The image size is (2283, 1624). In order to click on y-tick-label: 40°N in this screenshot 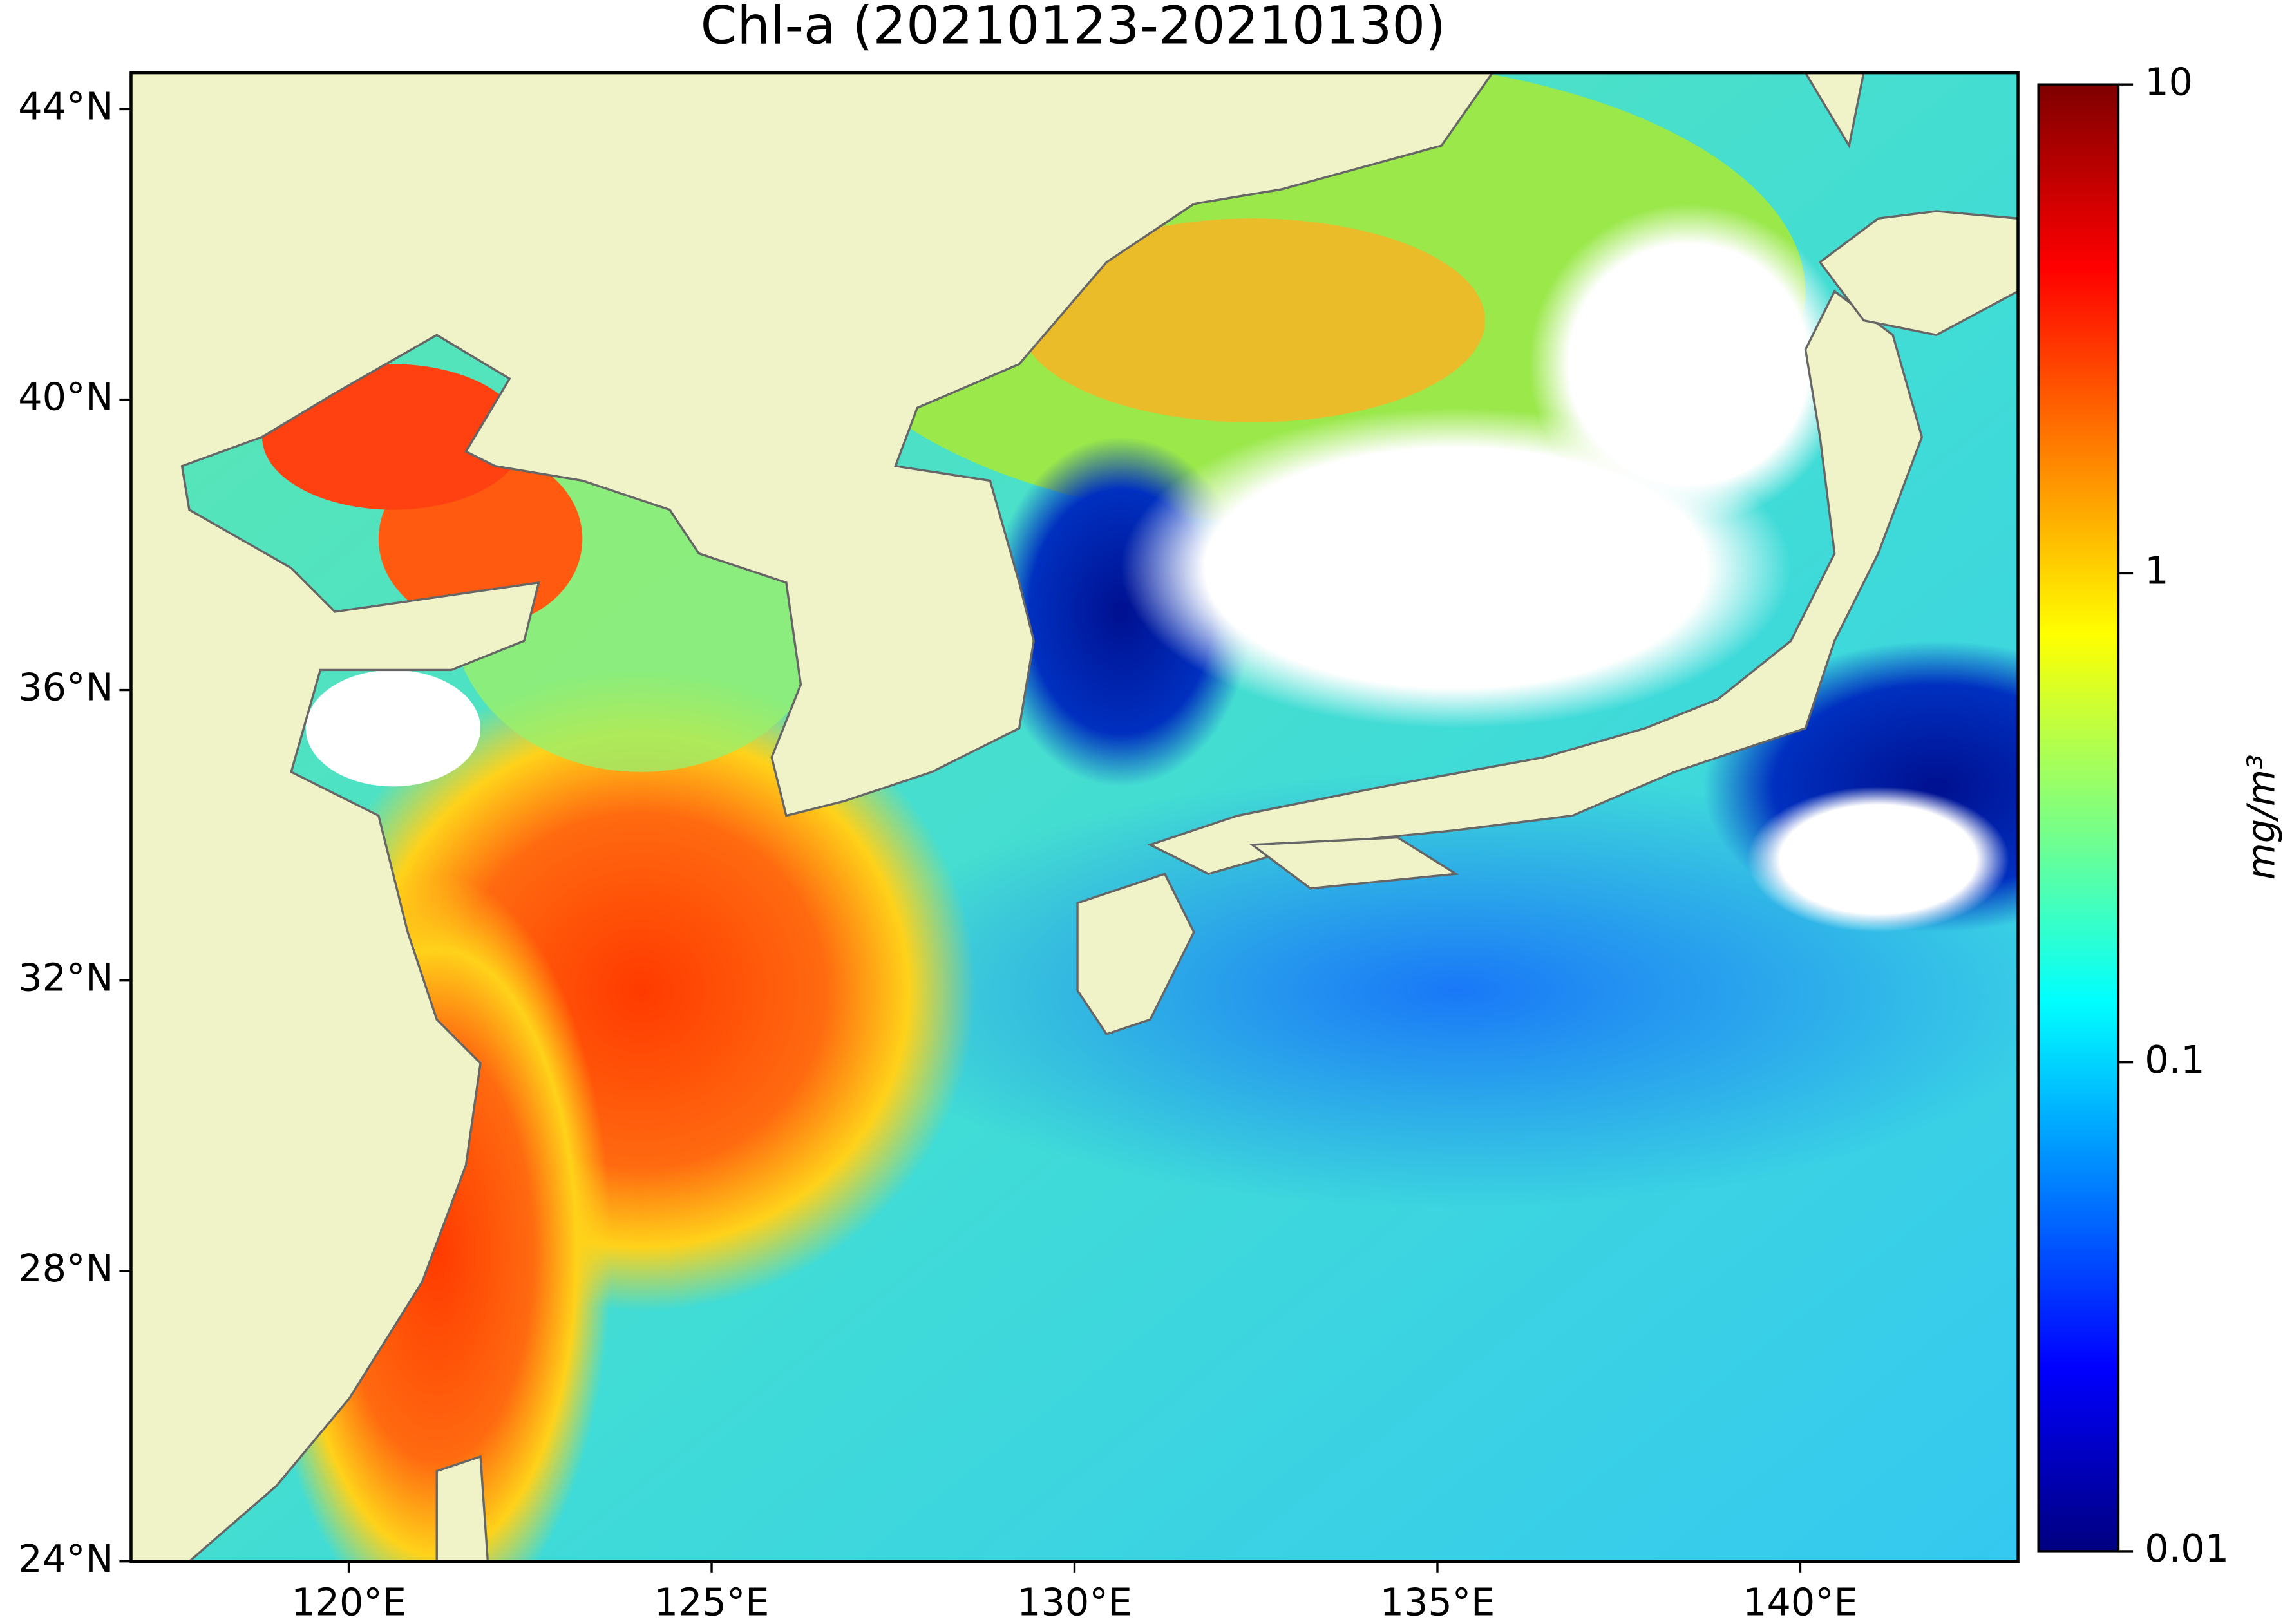, I will do `click(65, 397)`.